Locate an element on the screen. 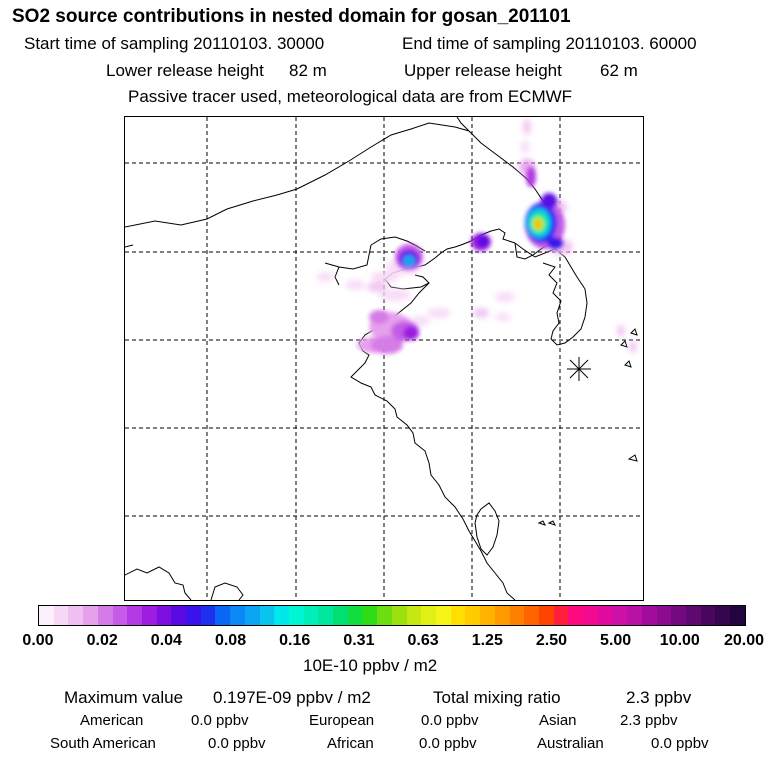 The height and width of the screenshot is (768, 768). end-time-label: End time of sampling 20110103. 60000 is located at coordinates (549, 43).